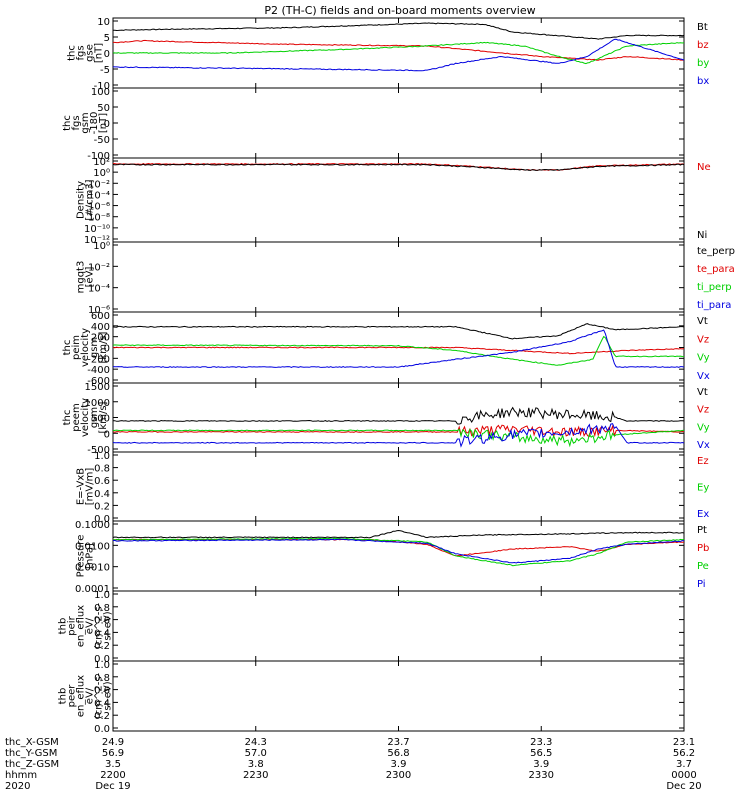  I want to click on legend-entry: bz, so click(703, 45).